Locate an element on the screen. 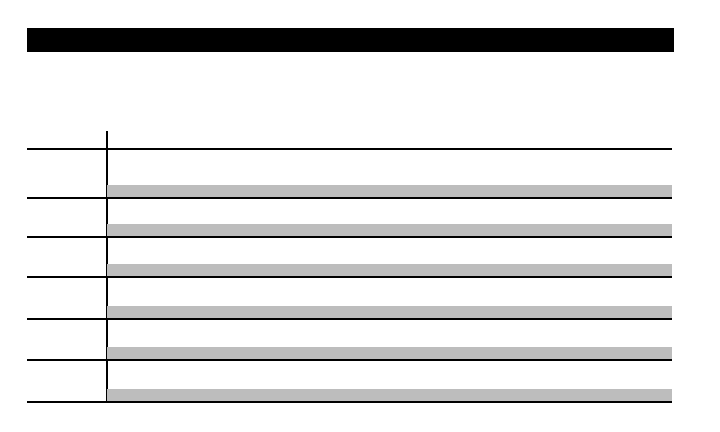 Image resolution: width=720 pixels, height=432 pixels. header-bar is located at coordinates (350, 40).